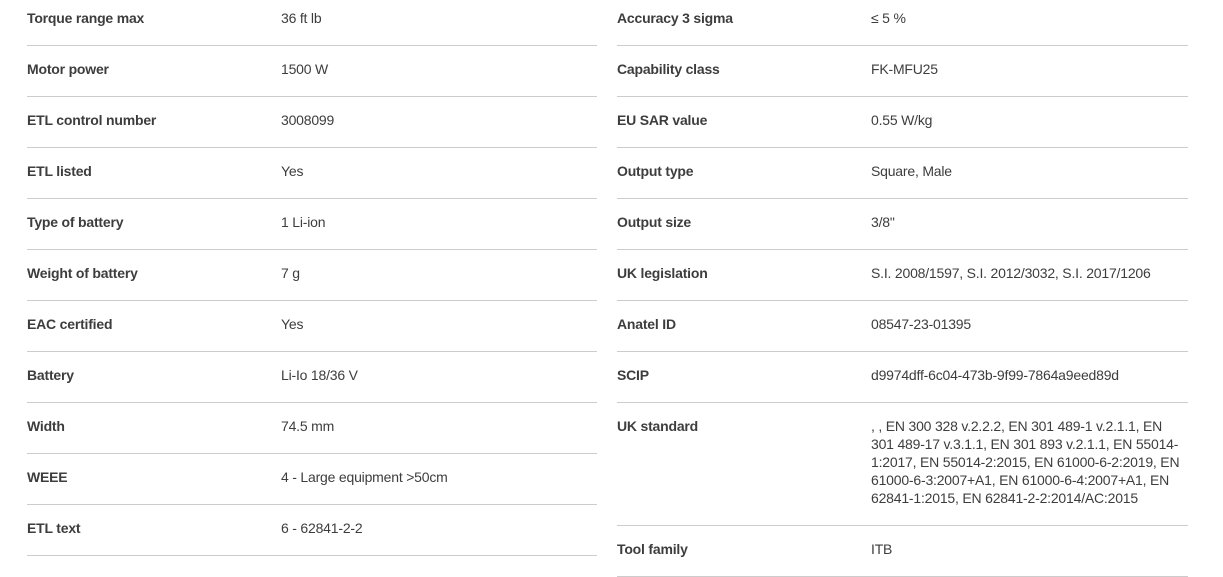 The width and height of the screenshot is (1223, 577). Describe the element at coordinates (662, 273) in the screenshot. I see `spec-label: UK legislation` at that location.